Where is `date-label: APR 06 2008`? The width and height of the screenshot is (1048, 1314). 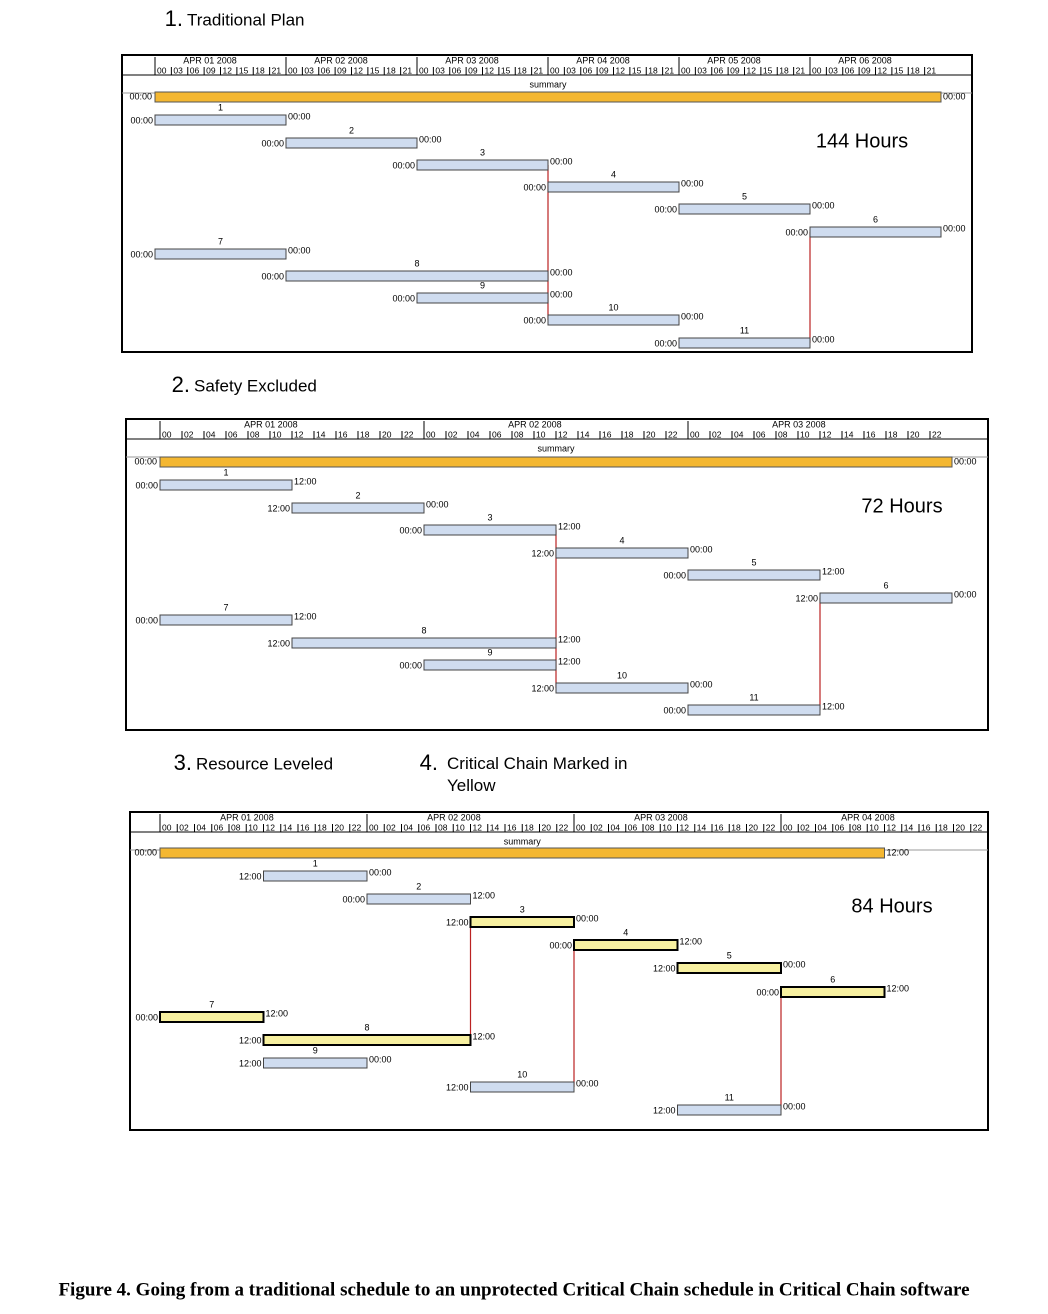
date-label: APR 06 2008 is located at coordinates (865, 60).